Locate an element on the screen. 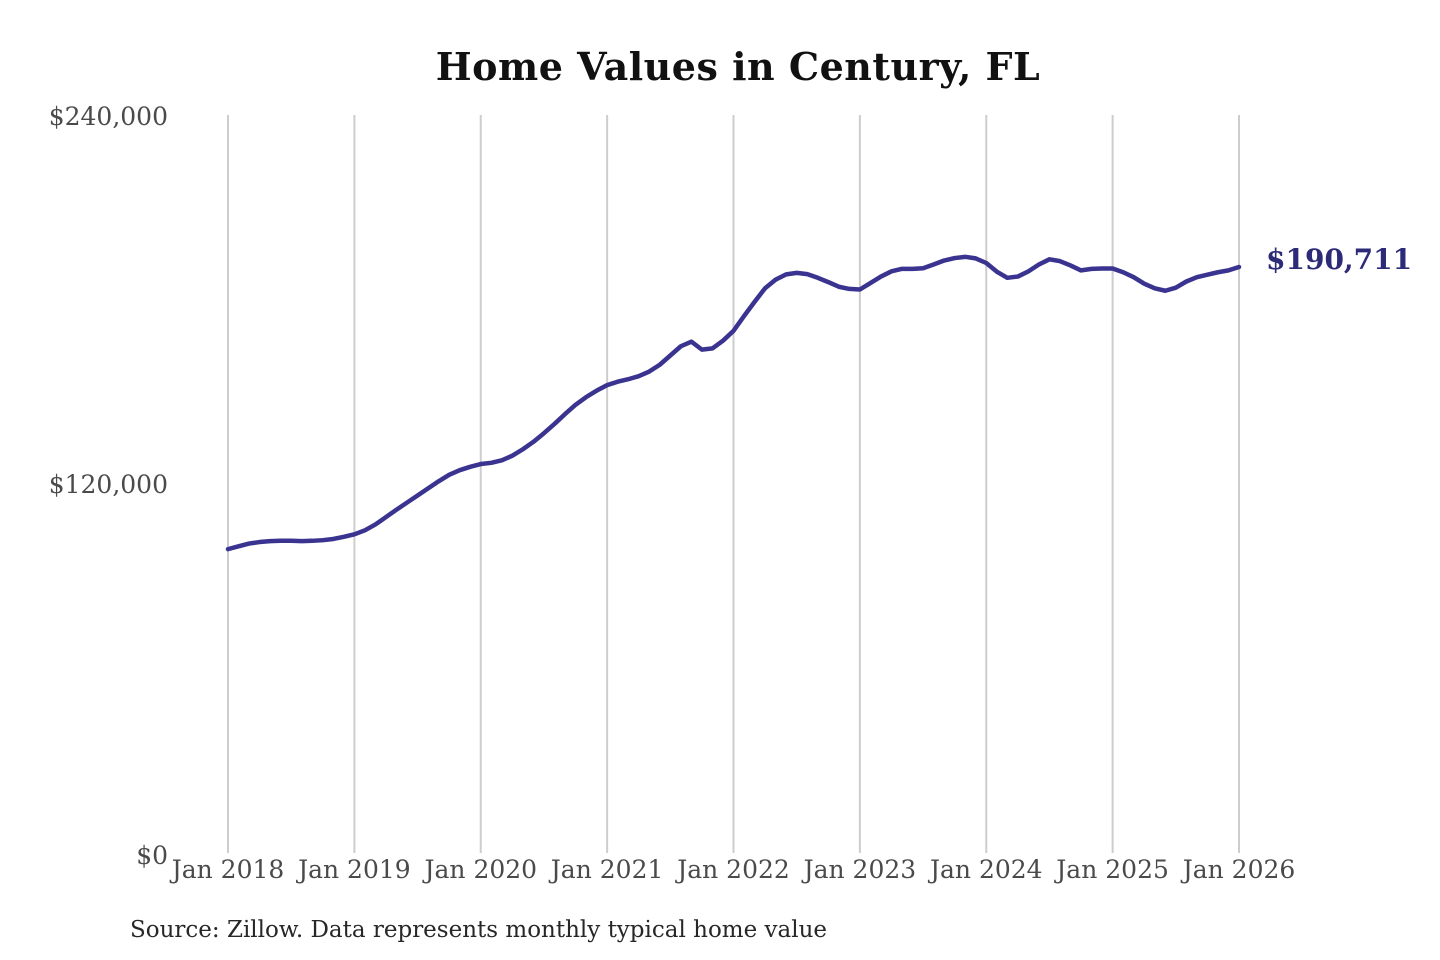 This screenshot has width=1440, height=960. x-axis-tick-label-jan-2026: Jan 2026 is located at coordinates (1239, 869).